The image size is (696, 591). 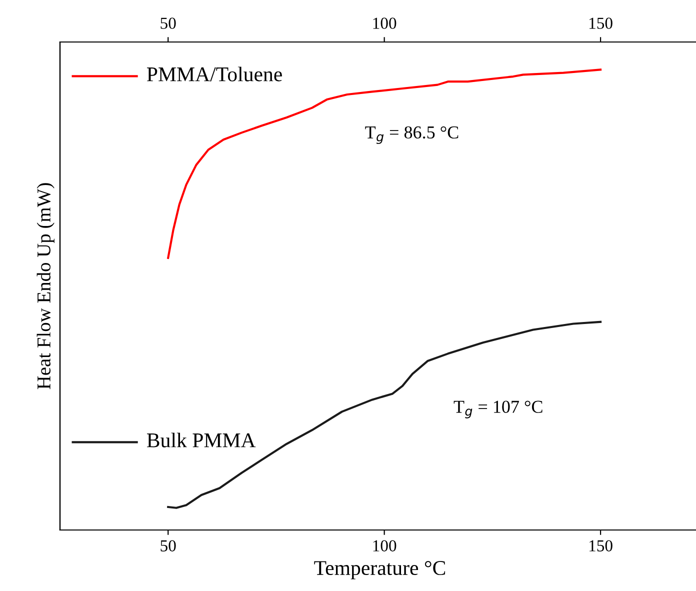 I want to click on annotation: T$_{g}$ = 86.5 °C, so click(x=411, y=135).